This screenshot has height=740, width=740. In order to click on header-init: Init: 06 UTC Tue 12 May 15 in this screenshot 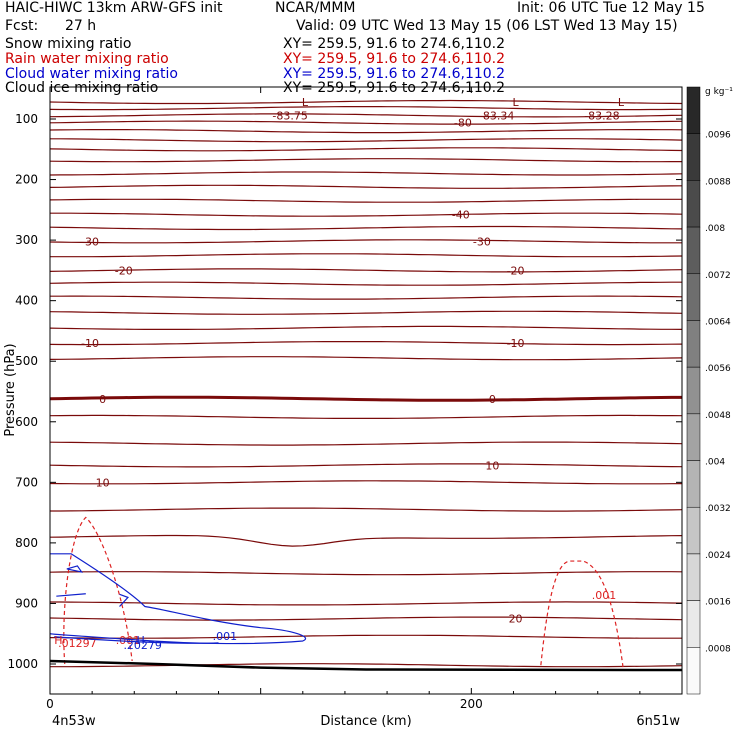, I will do `click(611, 8)`.